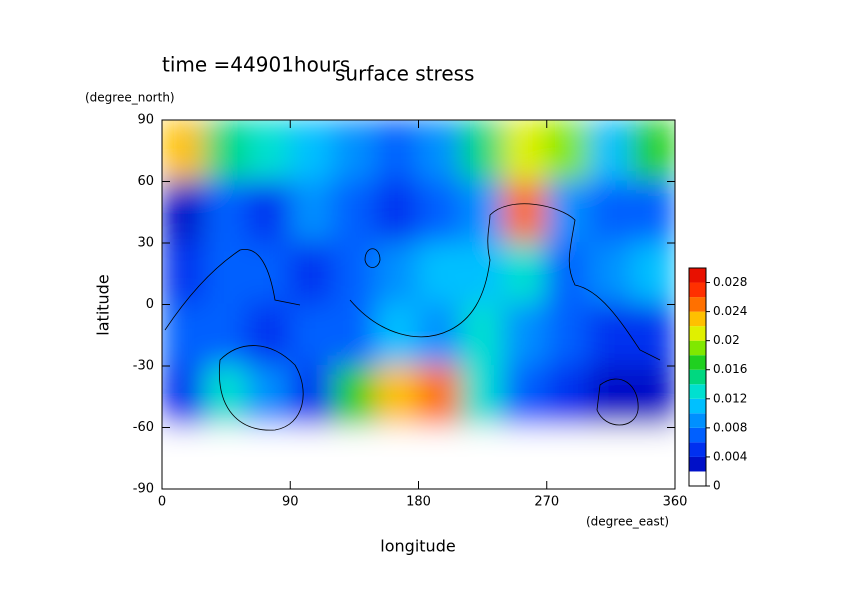 This screenshot has width=842, height=599. I want to click on colorbar-tick-label: 0.008, so click(730, 427).